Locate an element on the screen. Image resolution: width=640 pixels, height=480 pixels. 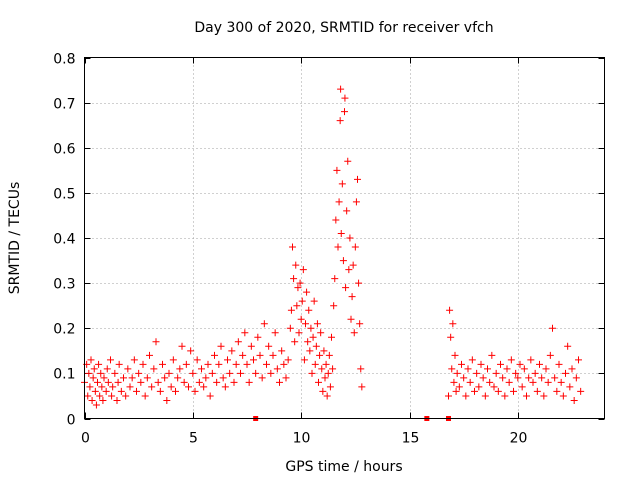
y-tick-label: 0.5 is located at coordinates (64, 195).